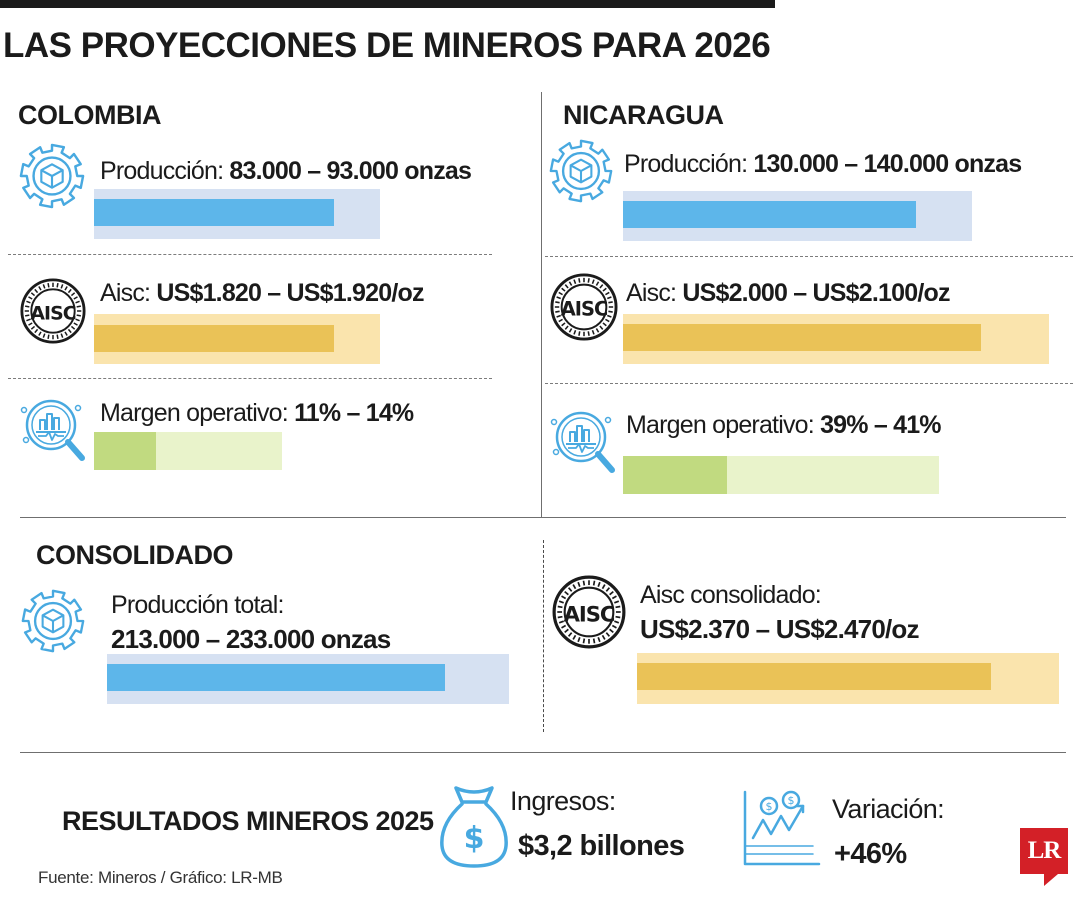  What do you see at coordinates (888, 809) in the screenshot?
I see `variacion-label: Variación:` at bounding box center [888, 809].